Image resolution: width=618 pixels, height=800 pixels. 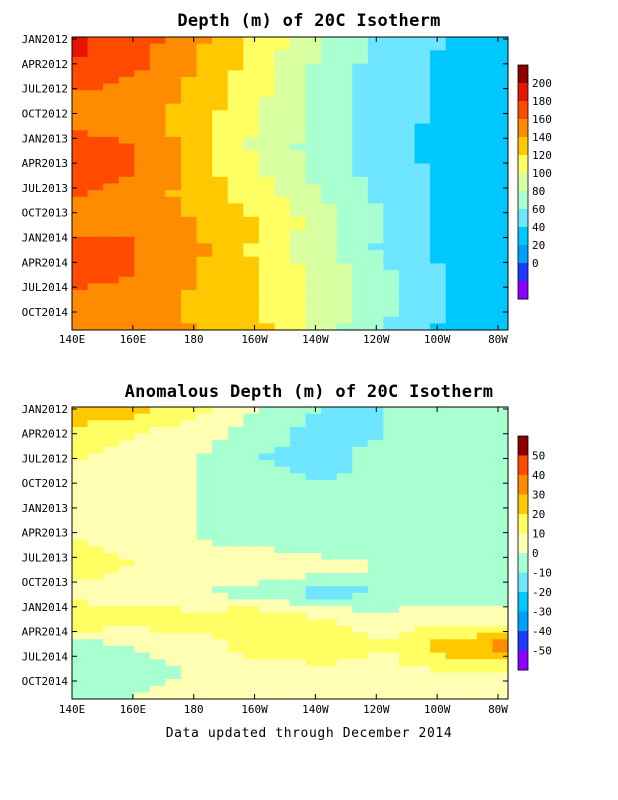 What do you see at coordinates (538, 209) in the screenshot?
I see `colorbar-label: 60` at bounding box center [538, 209].